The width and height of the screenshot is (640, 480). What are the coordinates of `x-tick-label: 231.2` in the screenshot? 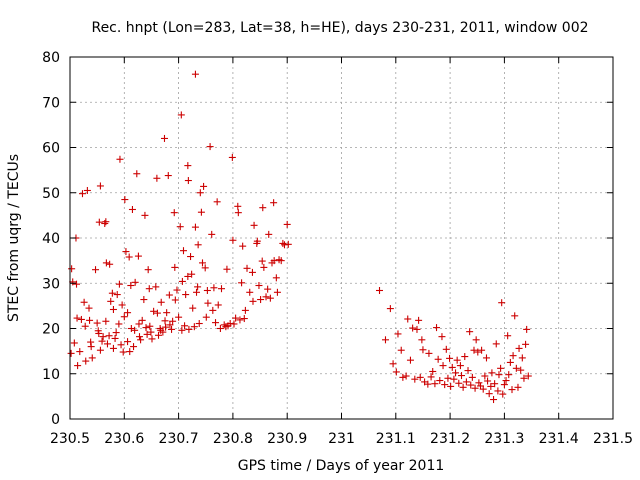 It's located at (450, 439).